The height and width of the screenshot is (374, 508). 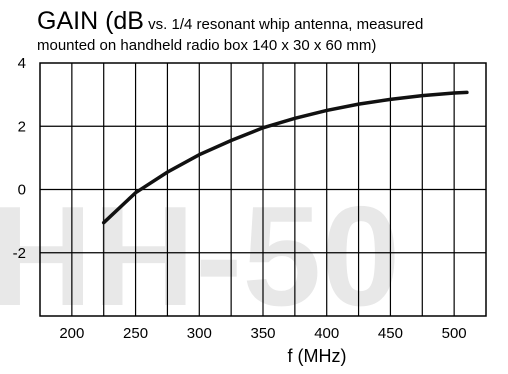 What do you see at coordinates (390, 333) in the screenshot?
I see `x-tick-label: 450` at bounding box center [390, 333].